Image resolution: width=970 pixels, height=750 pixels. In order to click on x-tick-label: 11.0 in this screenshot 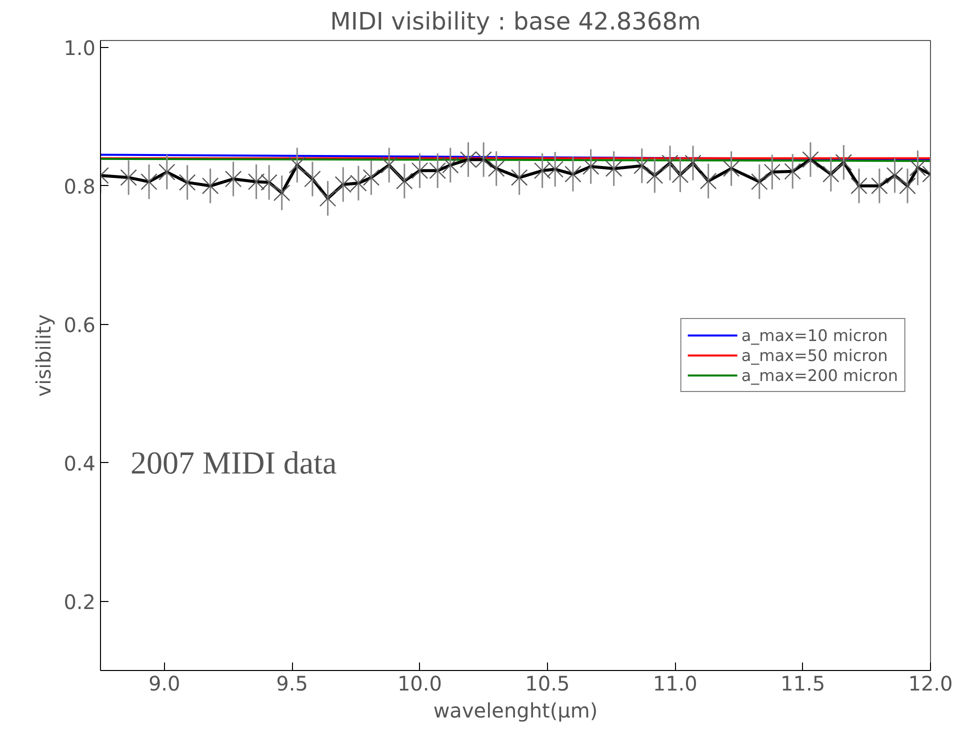, I will do `click(675, 684)`.